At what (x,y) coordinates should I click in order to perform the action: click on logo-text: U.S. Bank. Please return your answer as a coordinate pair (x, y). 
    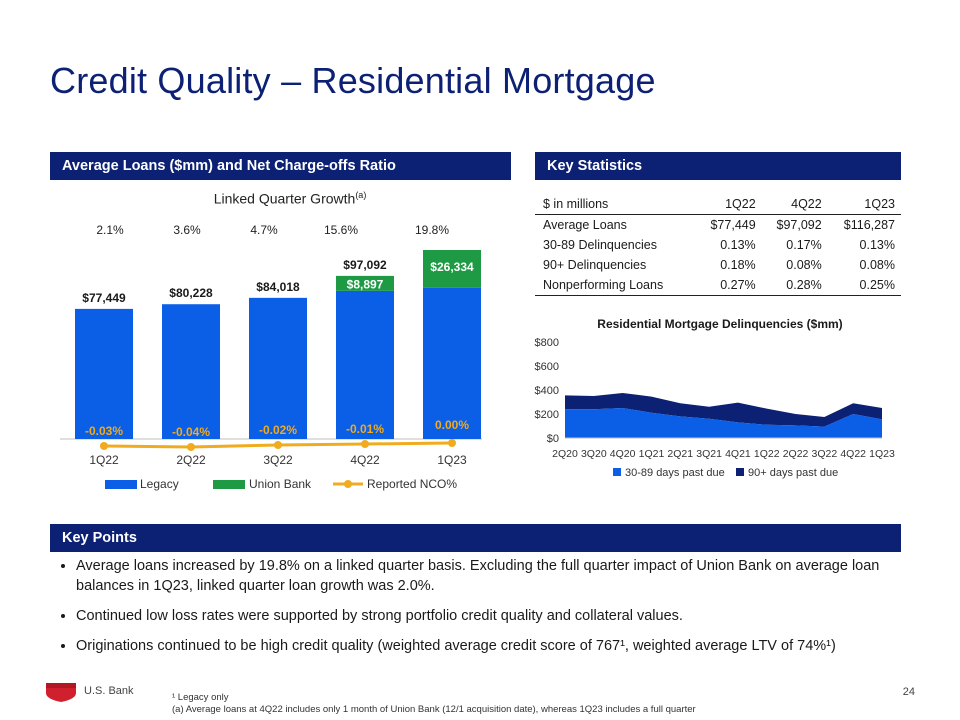
    Looking at the image, I should click on (109, 691).